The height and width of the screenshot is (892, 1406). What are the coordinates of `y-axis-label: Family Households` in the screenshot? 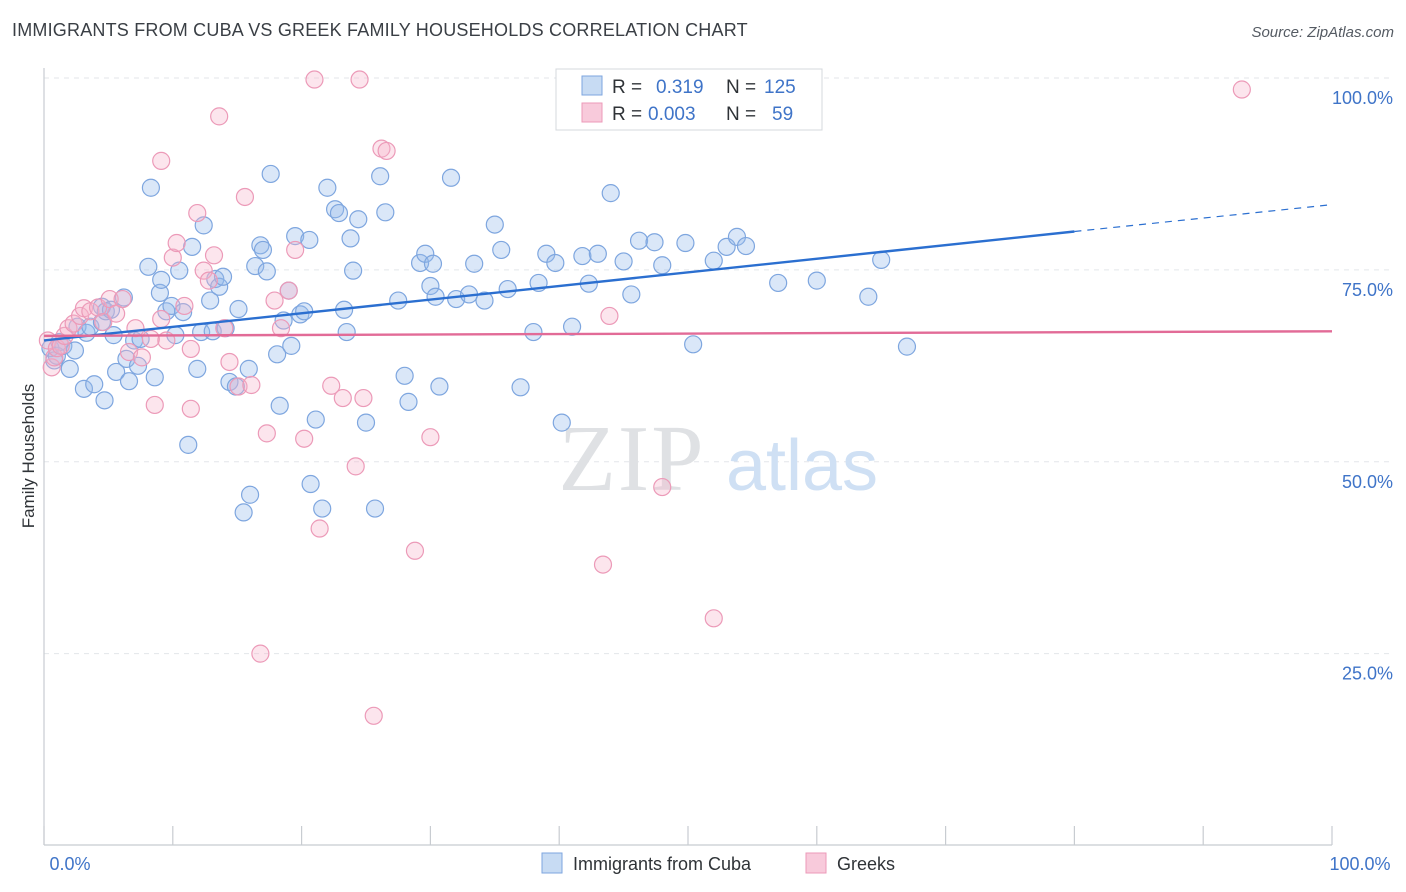 It's located at (28, 456).